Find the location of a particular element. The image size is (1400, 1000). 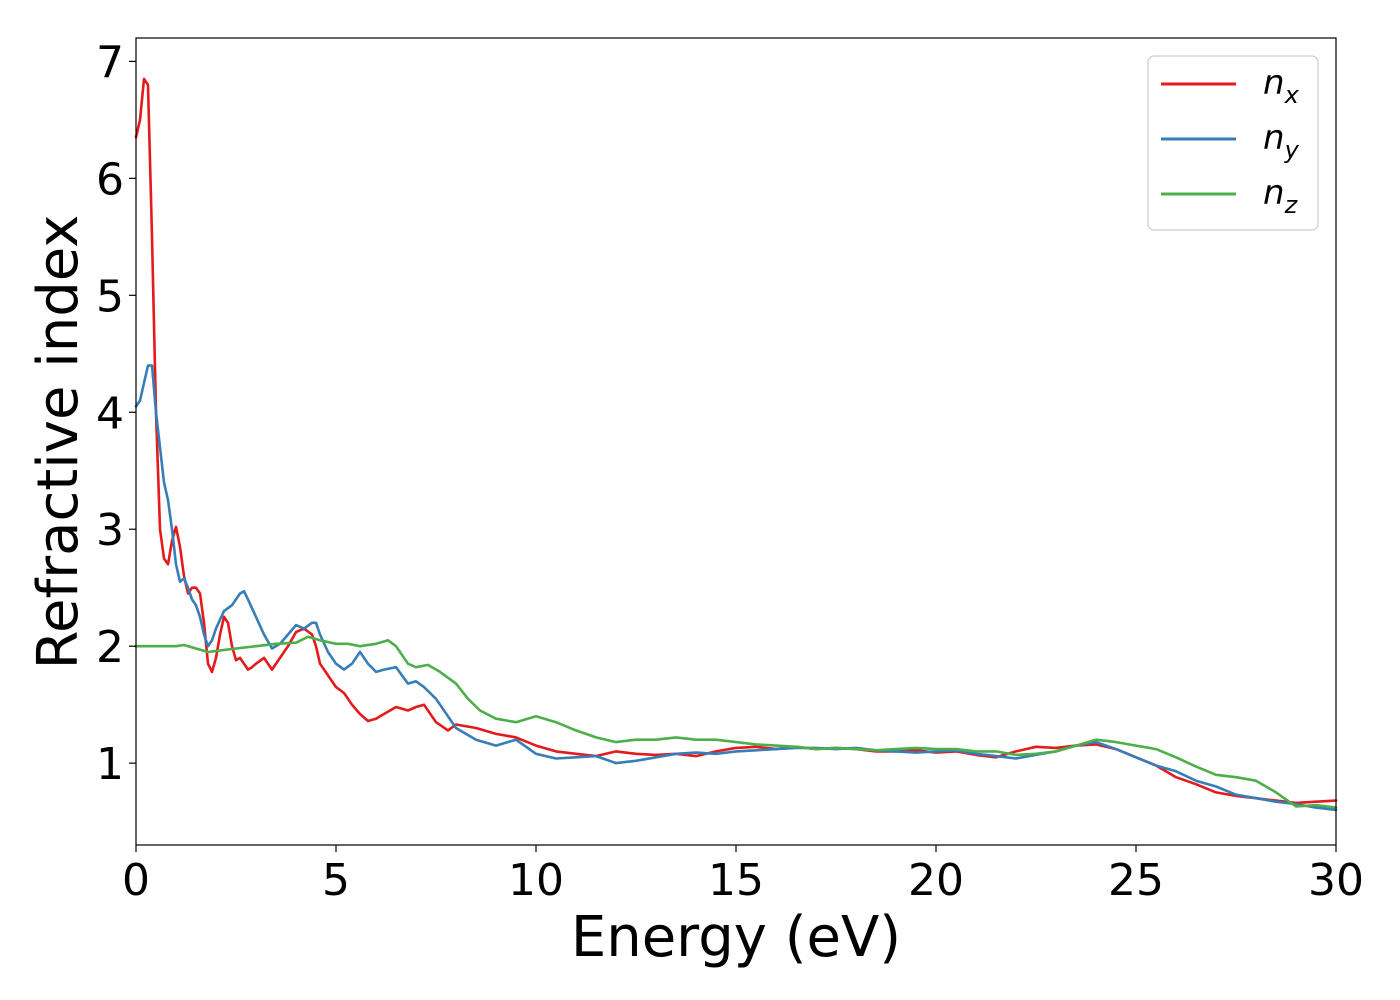

y-tick-label: 1 is located at coordinates (110, 764).